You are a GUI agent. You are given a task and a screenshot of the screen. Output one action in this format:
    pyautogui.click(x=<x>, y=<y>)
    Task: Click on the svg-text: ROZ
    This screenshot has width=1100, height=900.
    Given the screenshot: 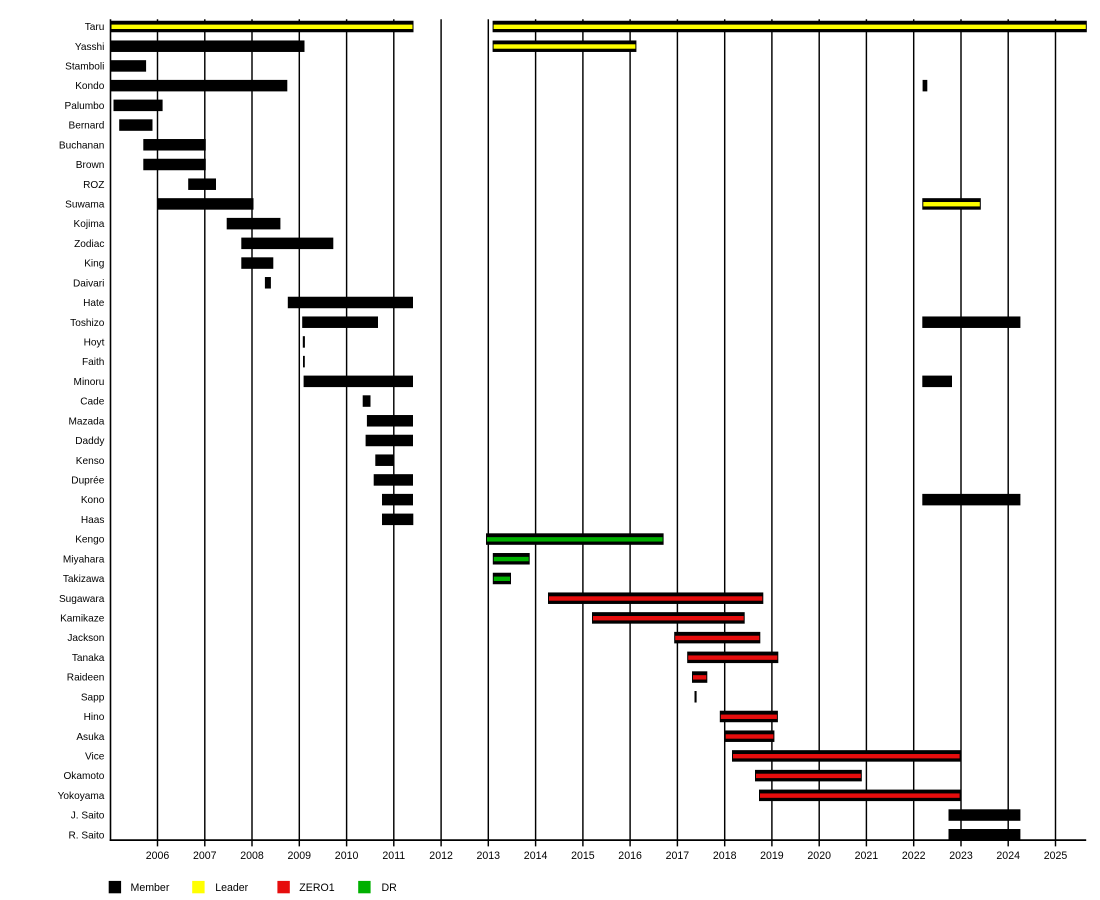 What is the action you would take?
    pyautogui.click(x=93, y=185)
    